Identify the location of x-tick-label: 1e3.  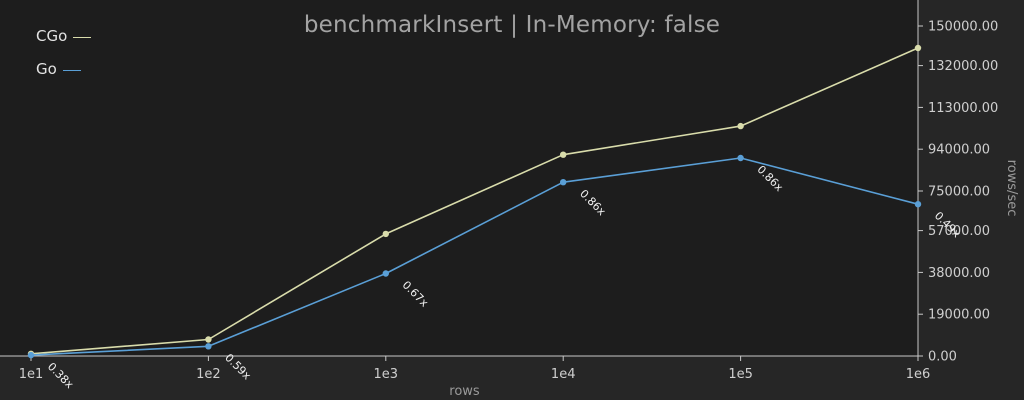
(386, 374).